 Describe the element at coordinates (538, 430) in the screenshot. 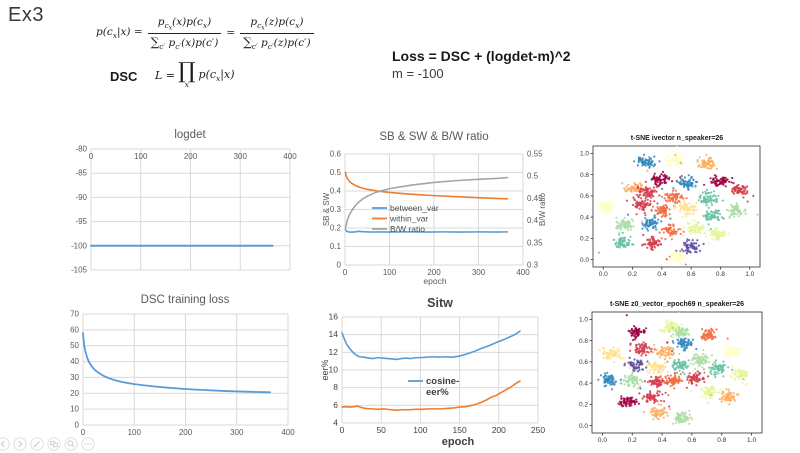

I see `svg-text: 250` at that location.